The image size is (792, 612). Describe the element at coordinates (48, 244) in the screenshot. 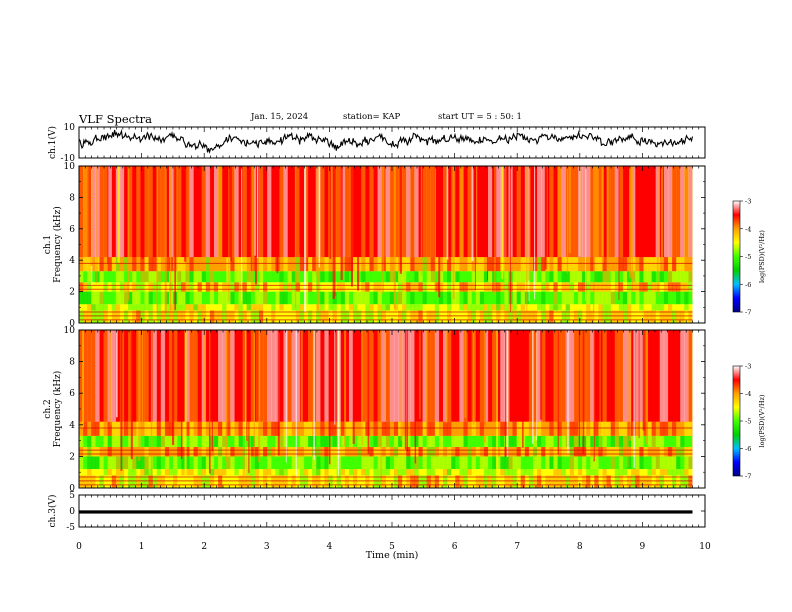

I see `y-axis-label: ch.1` at that location.